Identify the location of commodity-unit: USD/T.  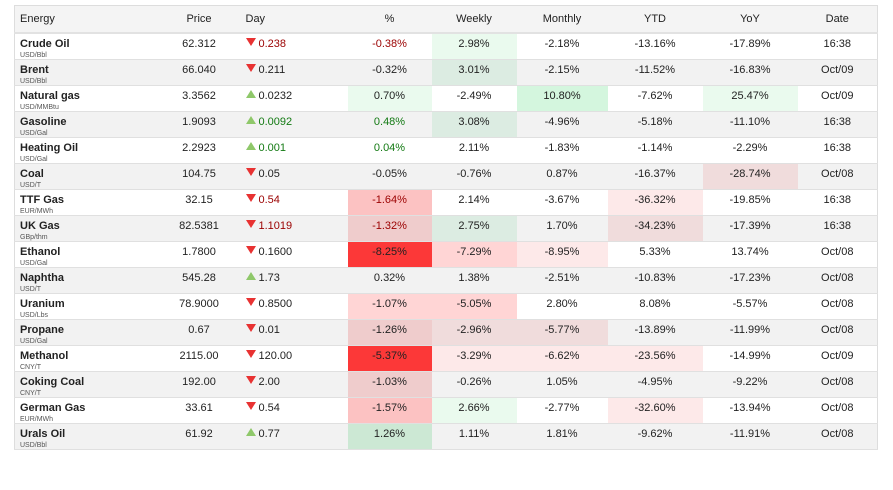
(30, 185).